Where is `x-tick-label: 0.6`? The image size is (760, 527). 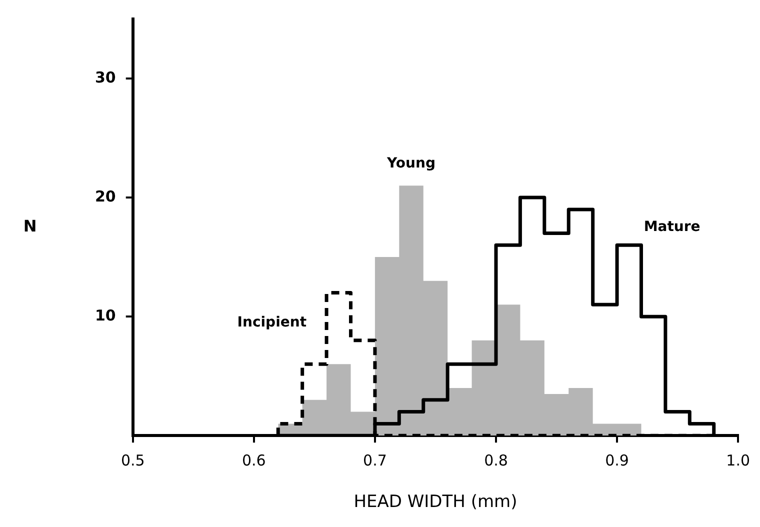 x-tick-label: 0.6 is located at coordinates (254, 460).